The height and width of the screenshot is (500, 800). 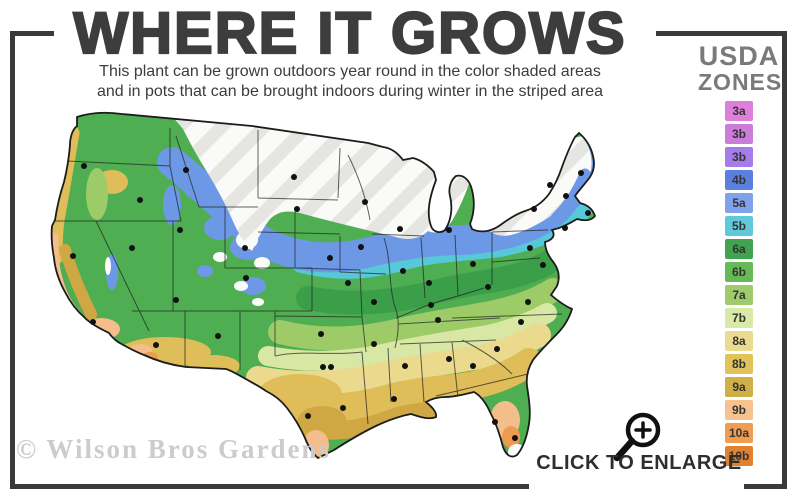 I want to click on legend-zones: 3a 3b 3b 4b 5a 5b 6a 6b 7a 7b 8a 8b 9a 9b 10a 10b, so click(x=739, y=284).